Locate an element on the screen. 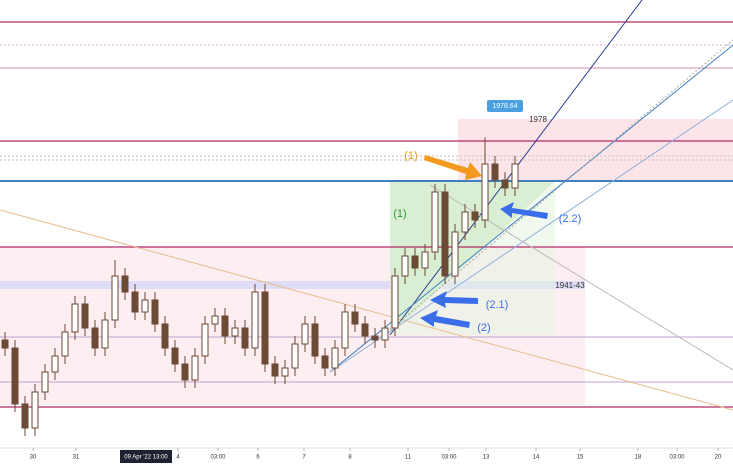 The height and width of the screenshot is (465, 733). x-tick-label: 8 is located at coordinates (350, 458).